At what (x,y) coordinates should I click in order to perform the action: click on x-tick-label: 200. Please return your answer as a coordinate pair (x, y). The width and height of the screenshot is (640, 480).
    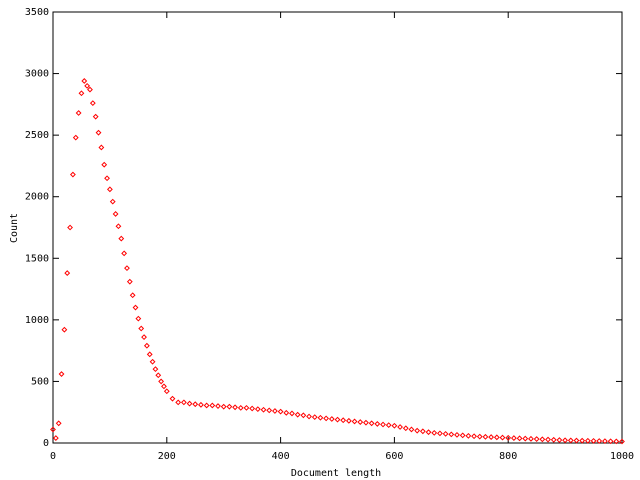
    Looking at the image, I should click on (167, 456).